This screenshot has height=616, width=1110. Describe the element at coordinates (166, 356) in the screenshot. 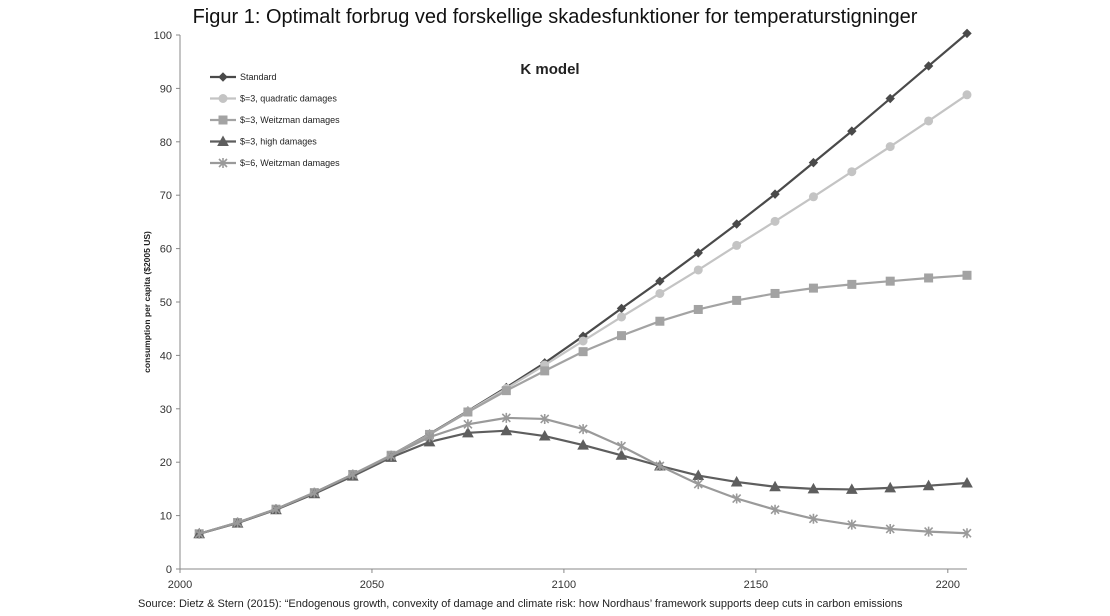

I see `y-tick-label: 40` at that location.